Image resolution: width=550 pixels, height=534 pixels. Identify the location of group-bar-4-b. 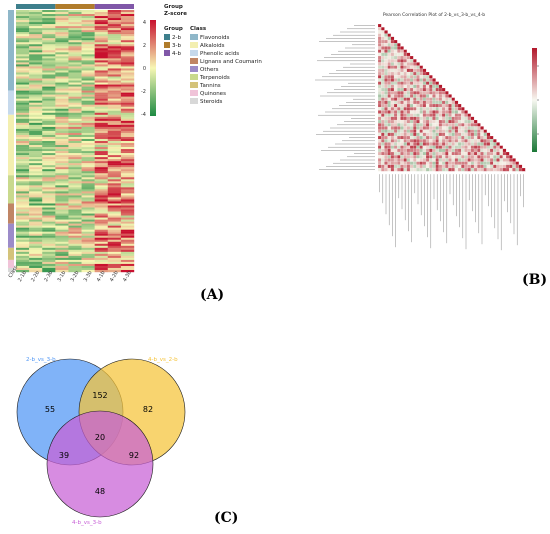
(114, 6).